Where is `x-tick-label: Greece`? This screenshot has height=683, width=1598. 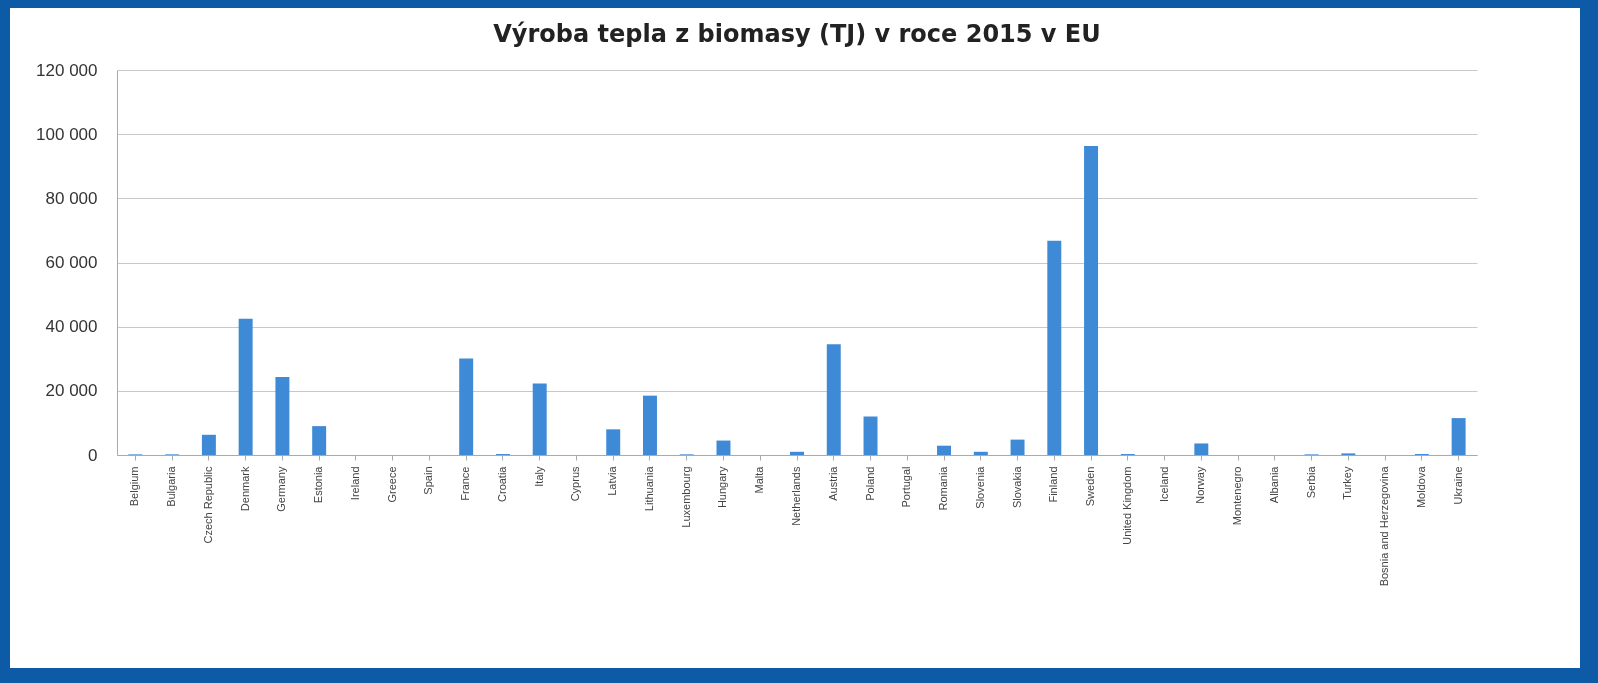
x-tick-label: Greece is located at coordinates (391, 484).